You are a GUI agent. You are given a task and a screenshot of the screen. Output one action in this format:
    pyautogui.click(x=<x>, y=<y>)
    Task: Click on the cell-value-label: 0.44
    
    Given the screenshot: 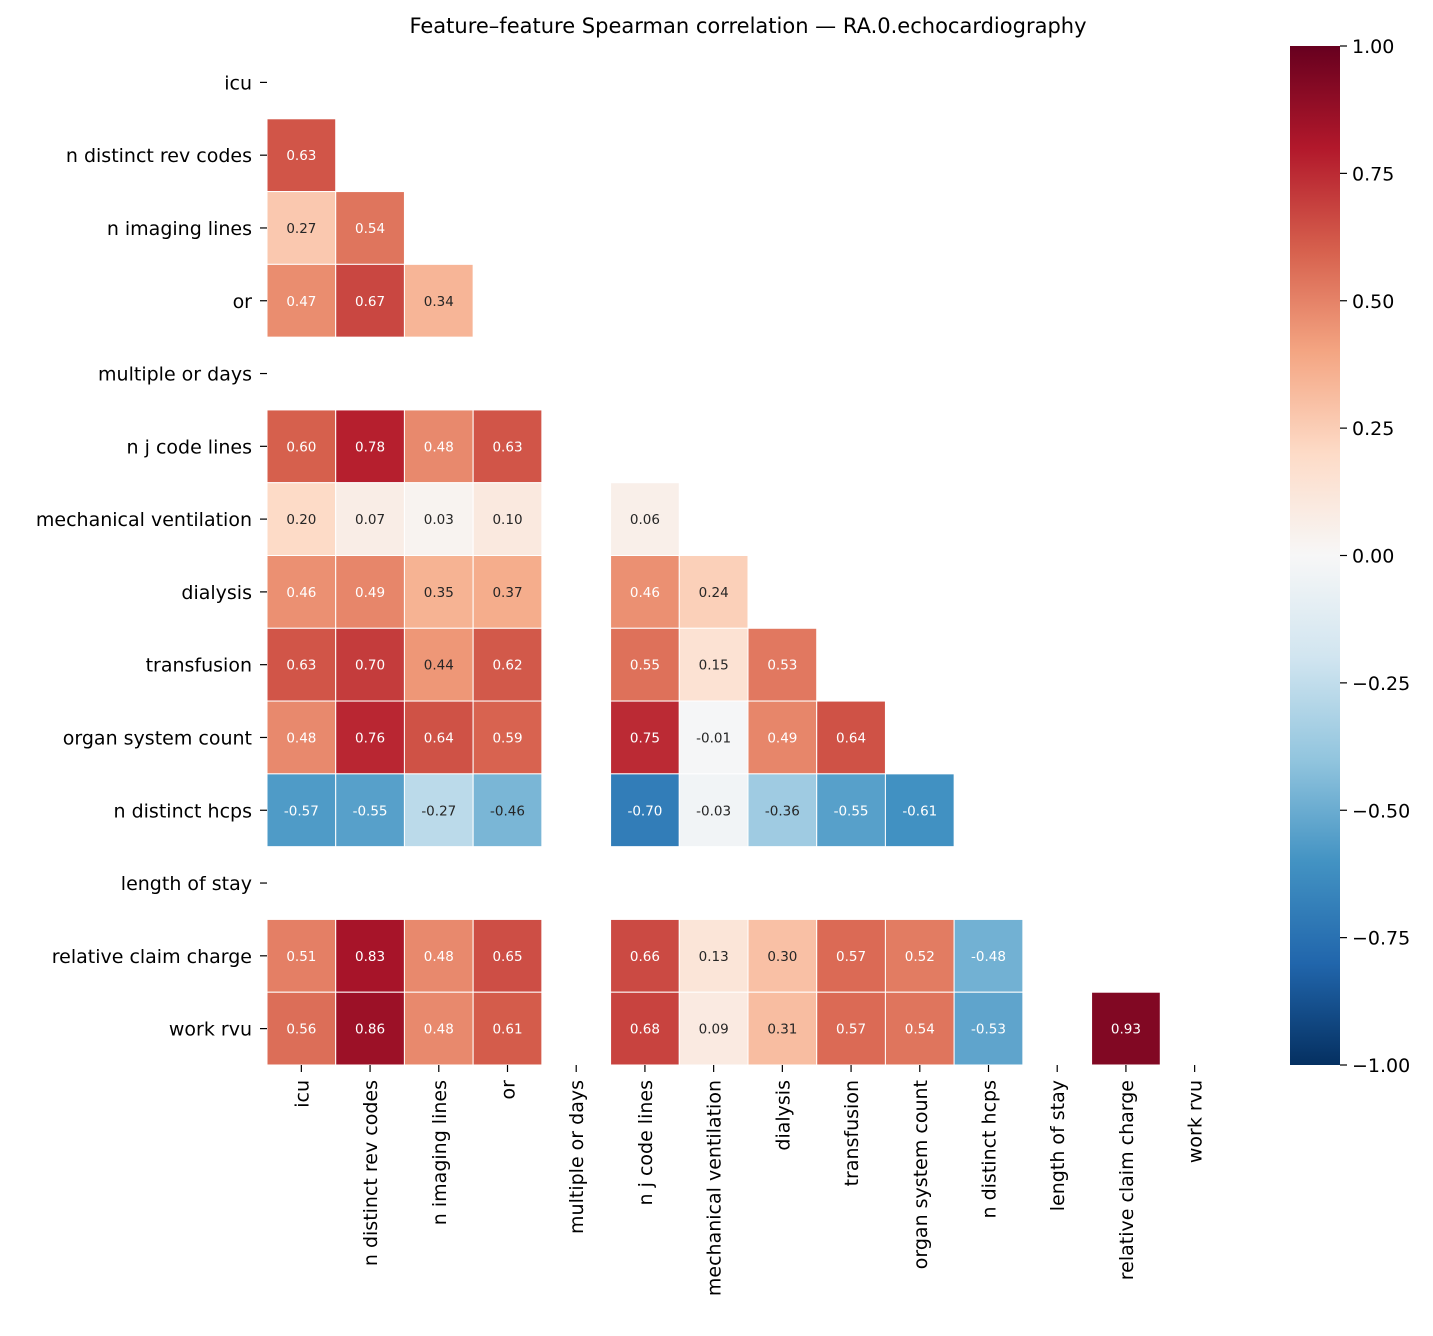 What is the action you would take?
    pyautogui.click(x=439, y=666)
    